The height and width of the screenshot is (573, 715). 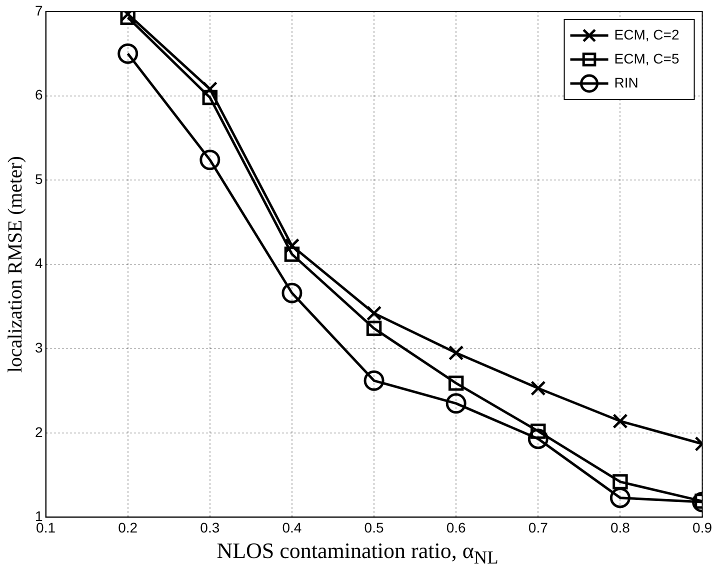 What do you see at coordinates (626, 82) in the screenshot?
I see `legend-label: RIN` at bounding box center [626, 82].